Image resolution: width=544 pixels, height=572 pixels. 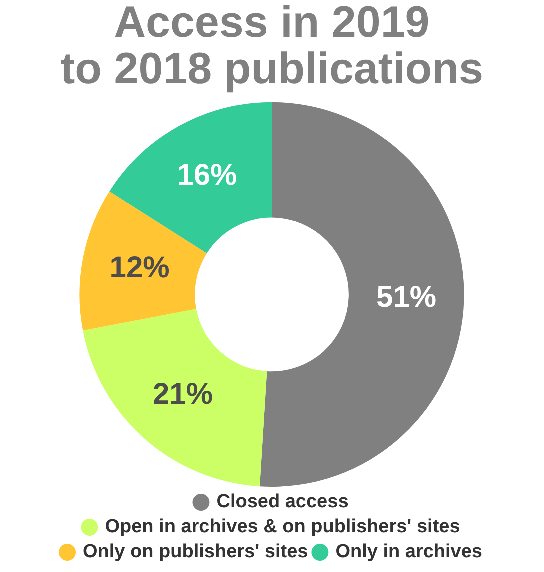 I want to click on data-label: 51%, so click(x=406, y=297).